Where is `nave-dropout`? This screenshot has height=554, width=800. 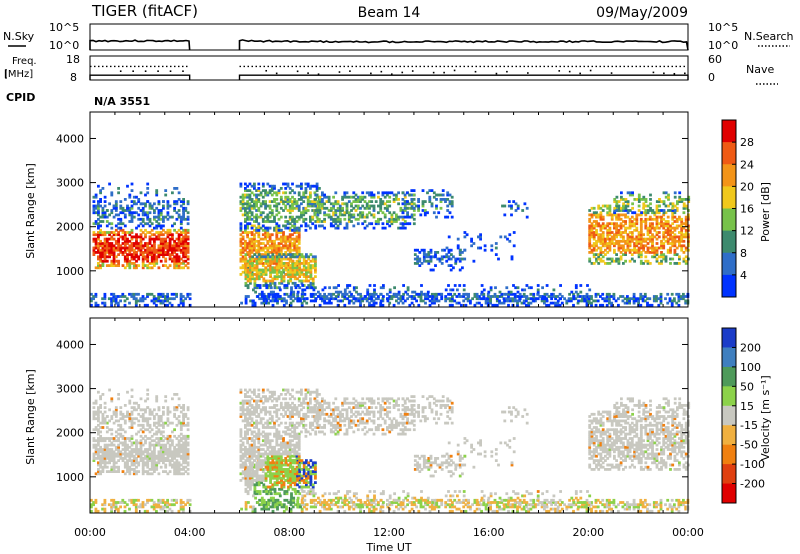 nave-dropout is located at coordinates (475, 71).